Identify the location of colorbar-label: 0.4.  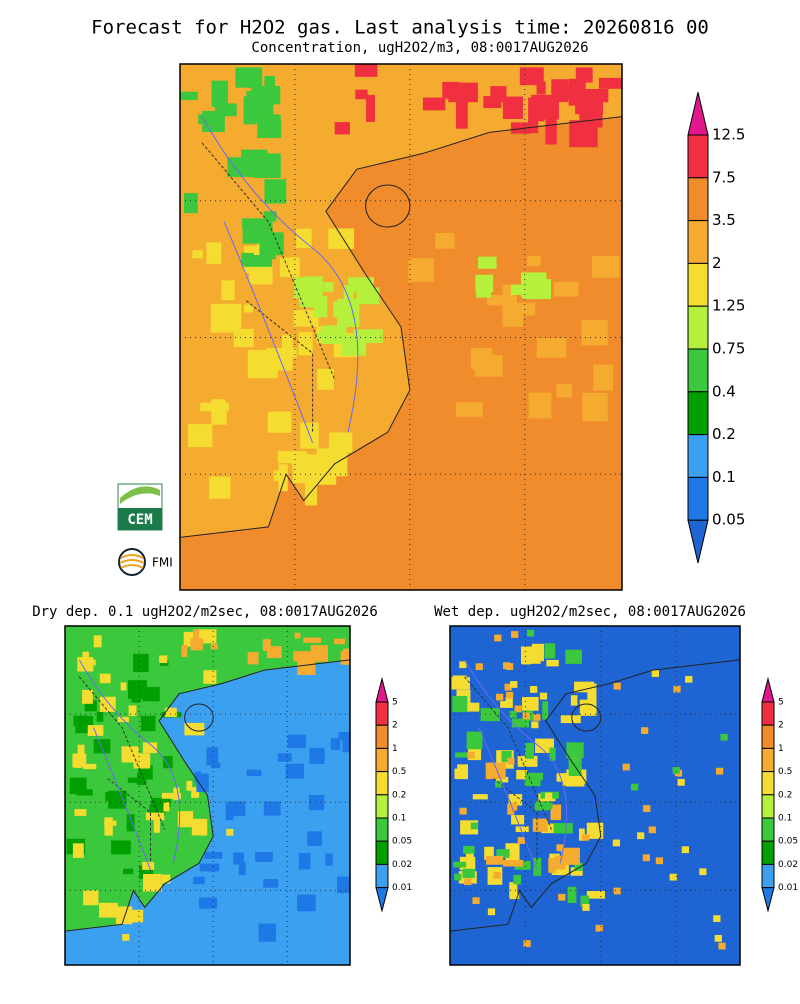
(724, 391).